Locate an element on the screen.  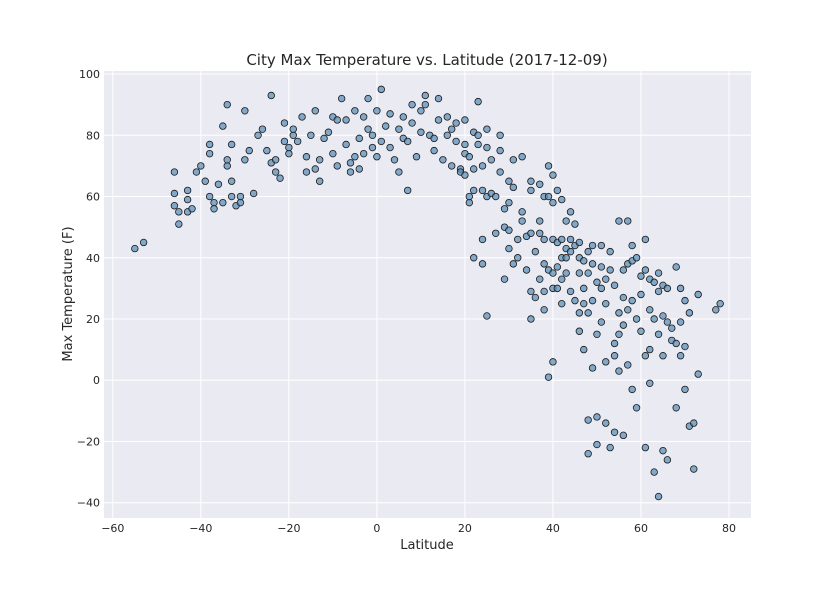
y-tick-label: 100 is located at coordinates (89, 74).